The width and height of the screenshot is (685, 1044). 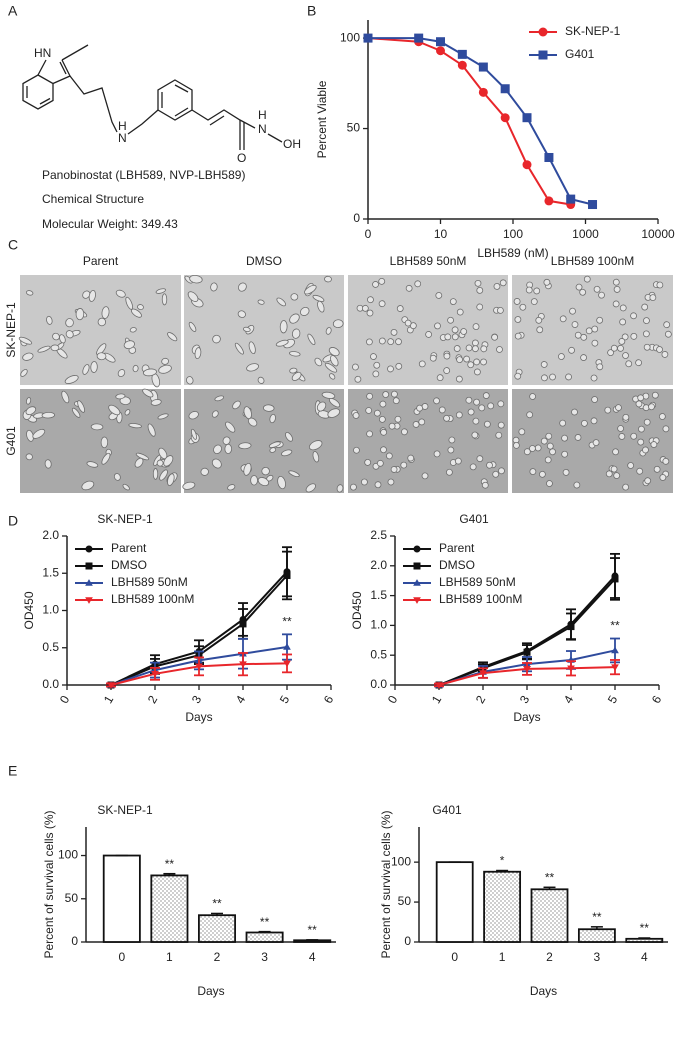 What do you see at coordinates (644, 938) in the screenshot?
I see `error-bar` at bounding box center [644, 938].